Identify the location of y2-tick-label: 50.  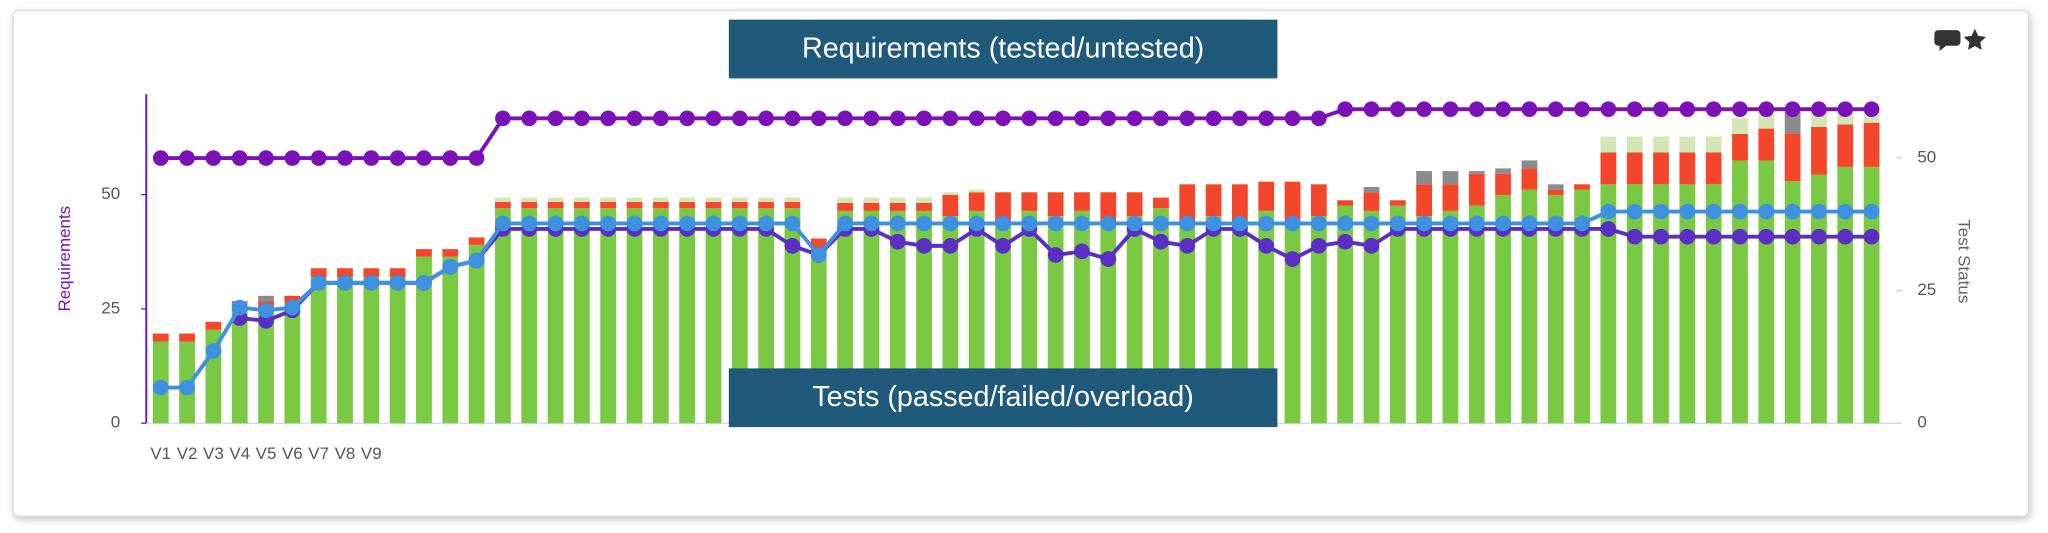
(1926, 156).